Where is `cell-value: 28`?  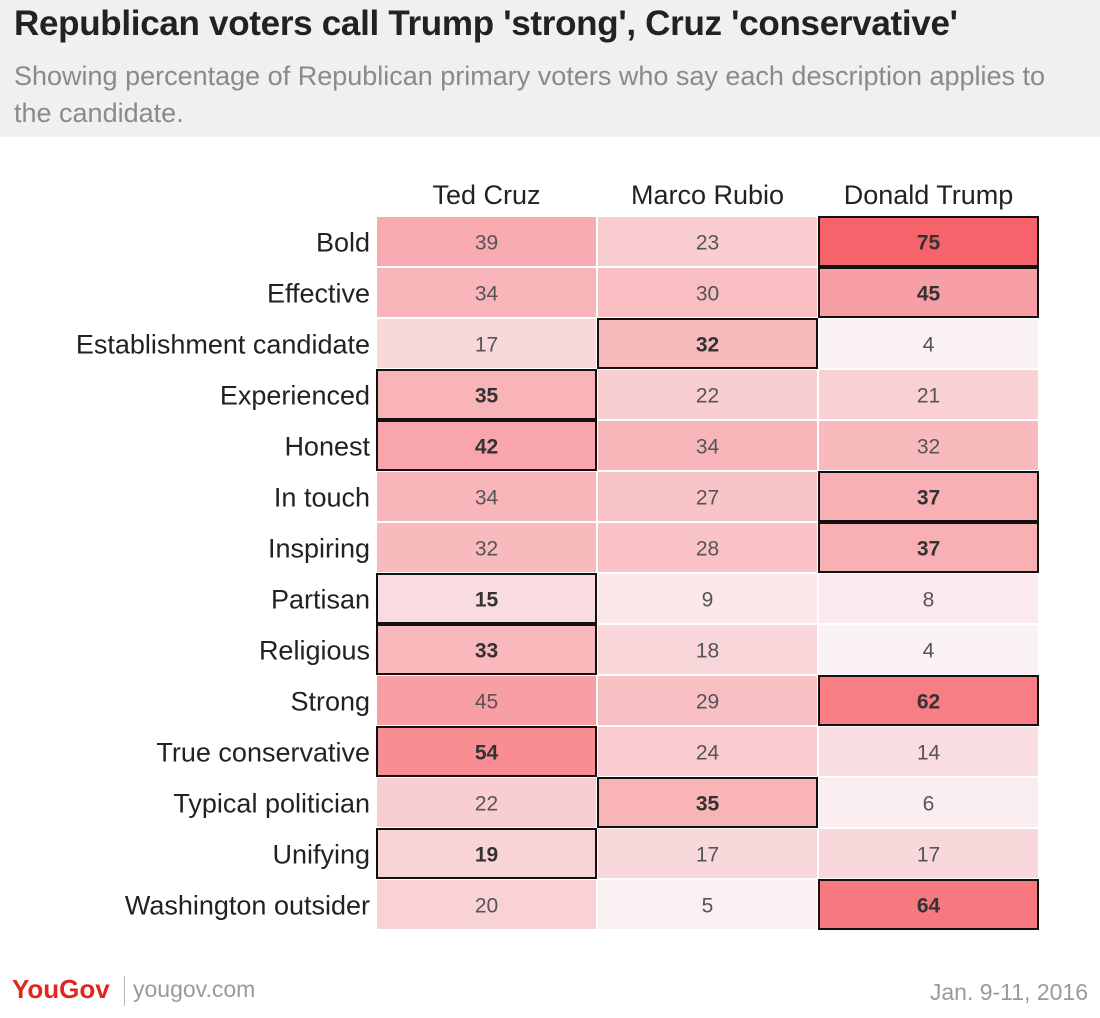 cell-value: 28 is located at coordinates (707, 549).